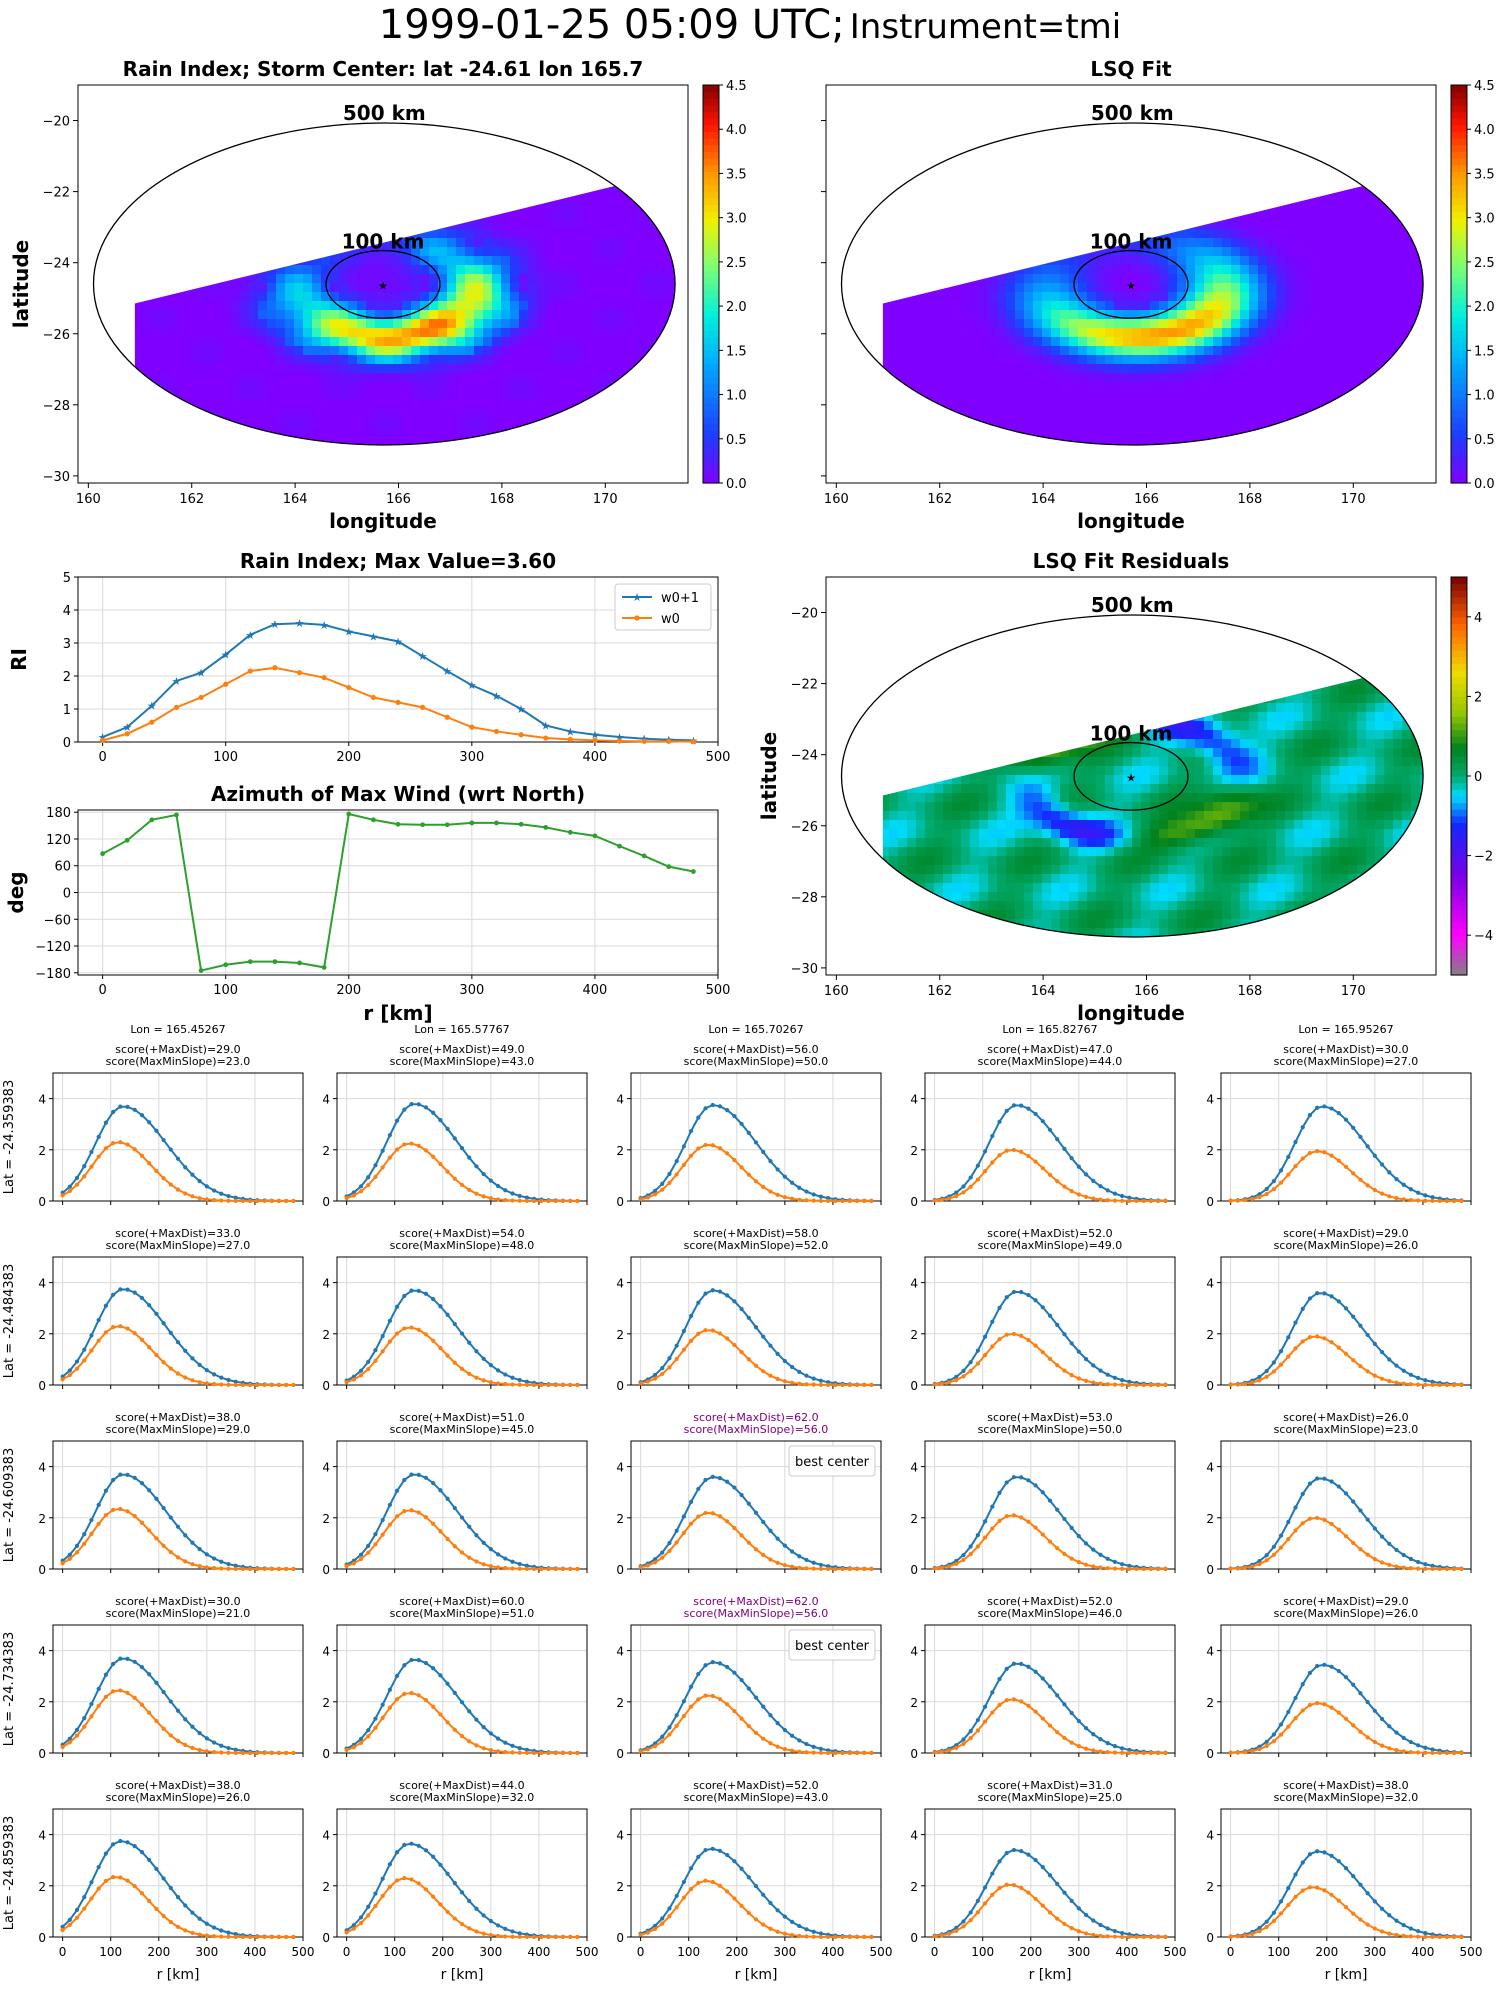  Describe the element at coordinates (736, 174) in the screenshot. I see `colorbar-tick-label: 3.5` at that location.